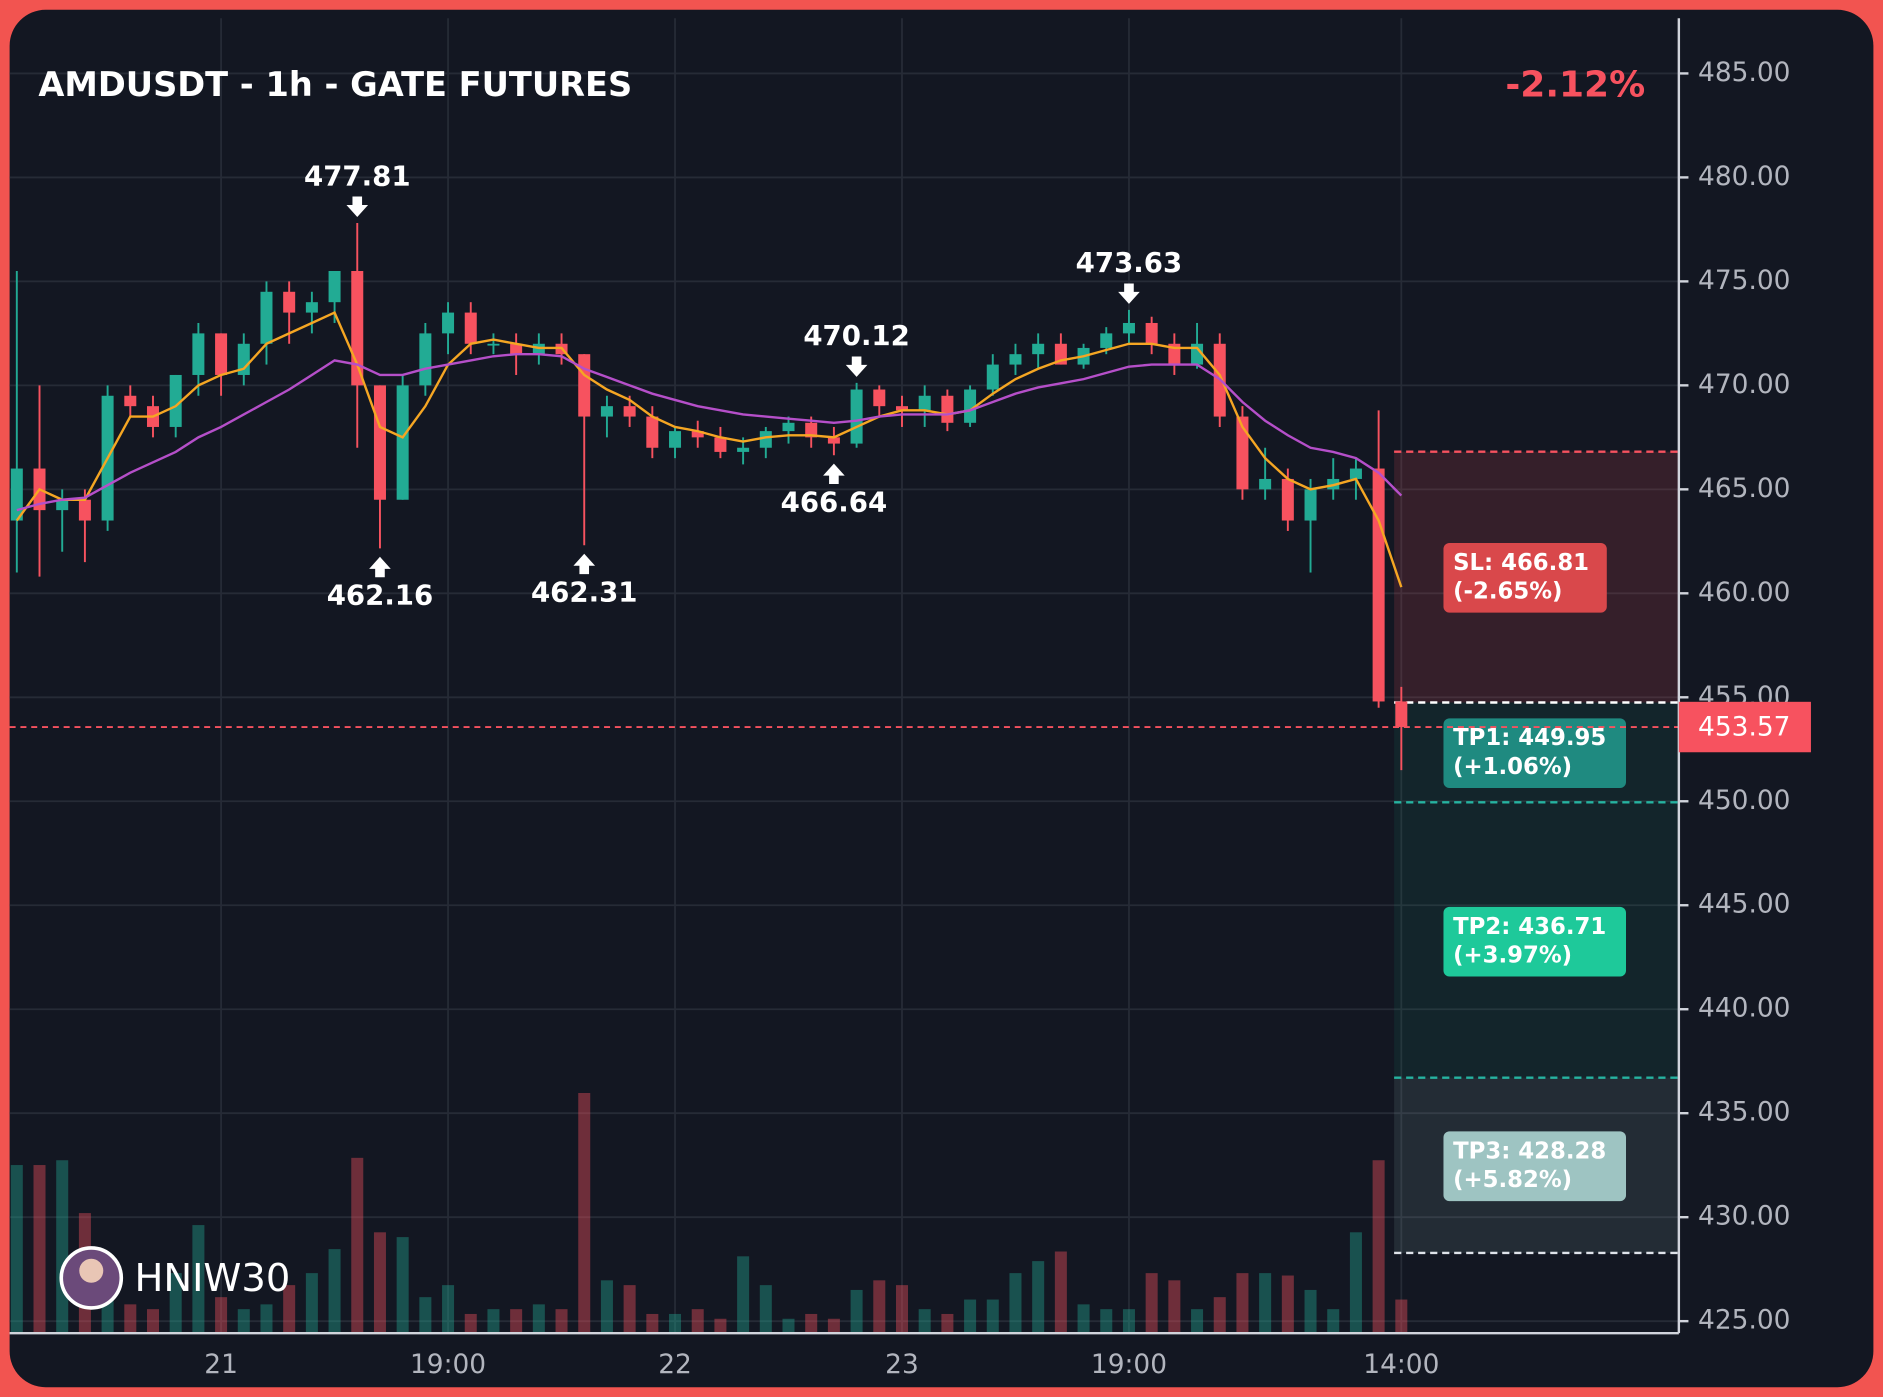 Image resolution: width=1883 pixels, height=1397 pixels. Describe the element at coordinates (1401, 1364) in the screenshot. I see `x-tick-label: 14:00` at that location.